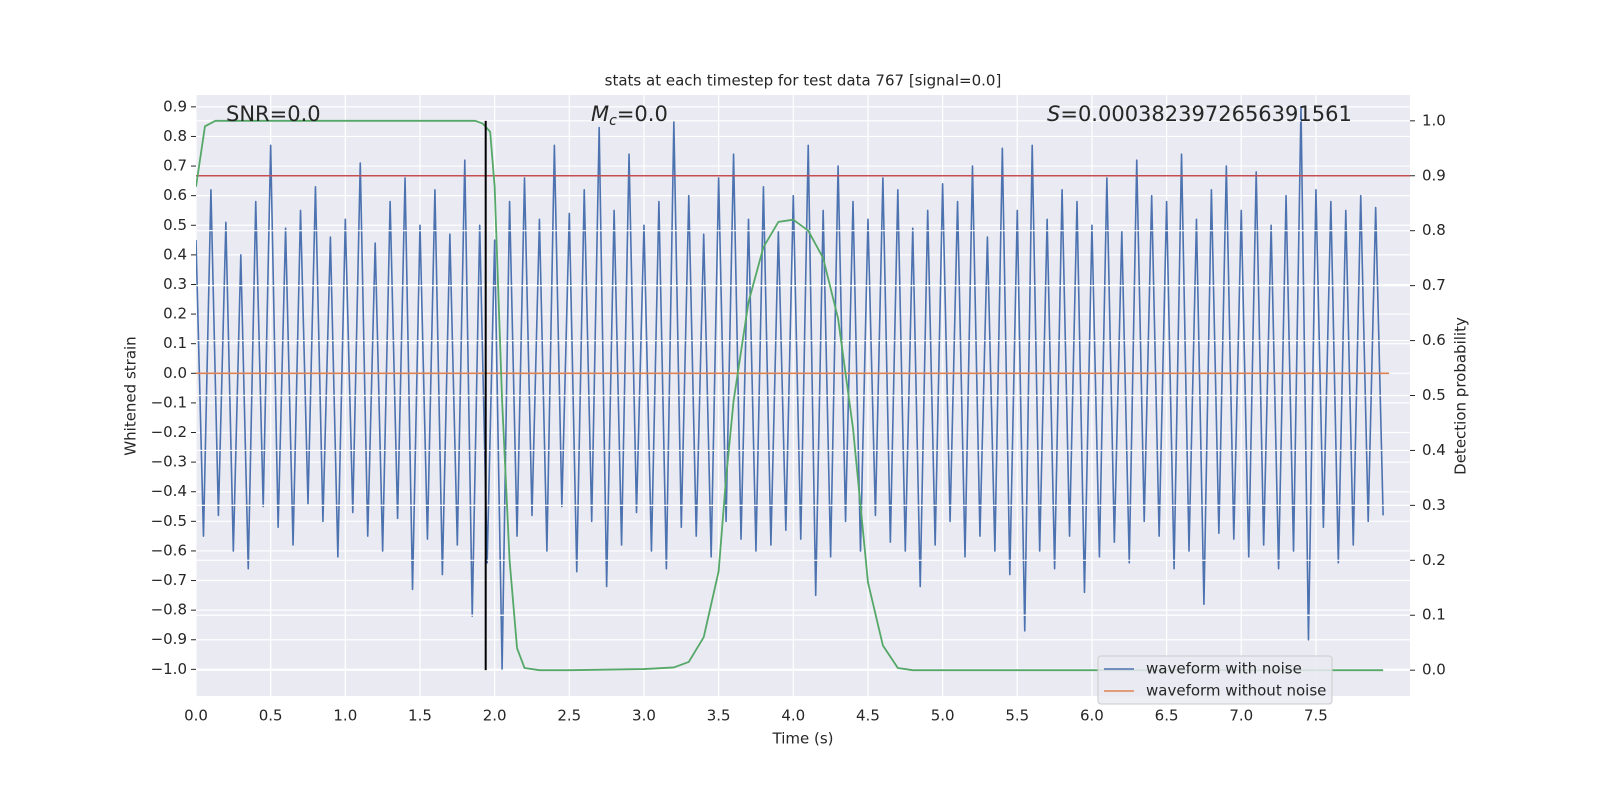 This screenshot has width=1600, height=800. Describe the element at coordinates (169, 669) in the screenshot. I see `y-tick-label: −1.0` at that location.